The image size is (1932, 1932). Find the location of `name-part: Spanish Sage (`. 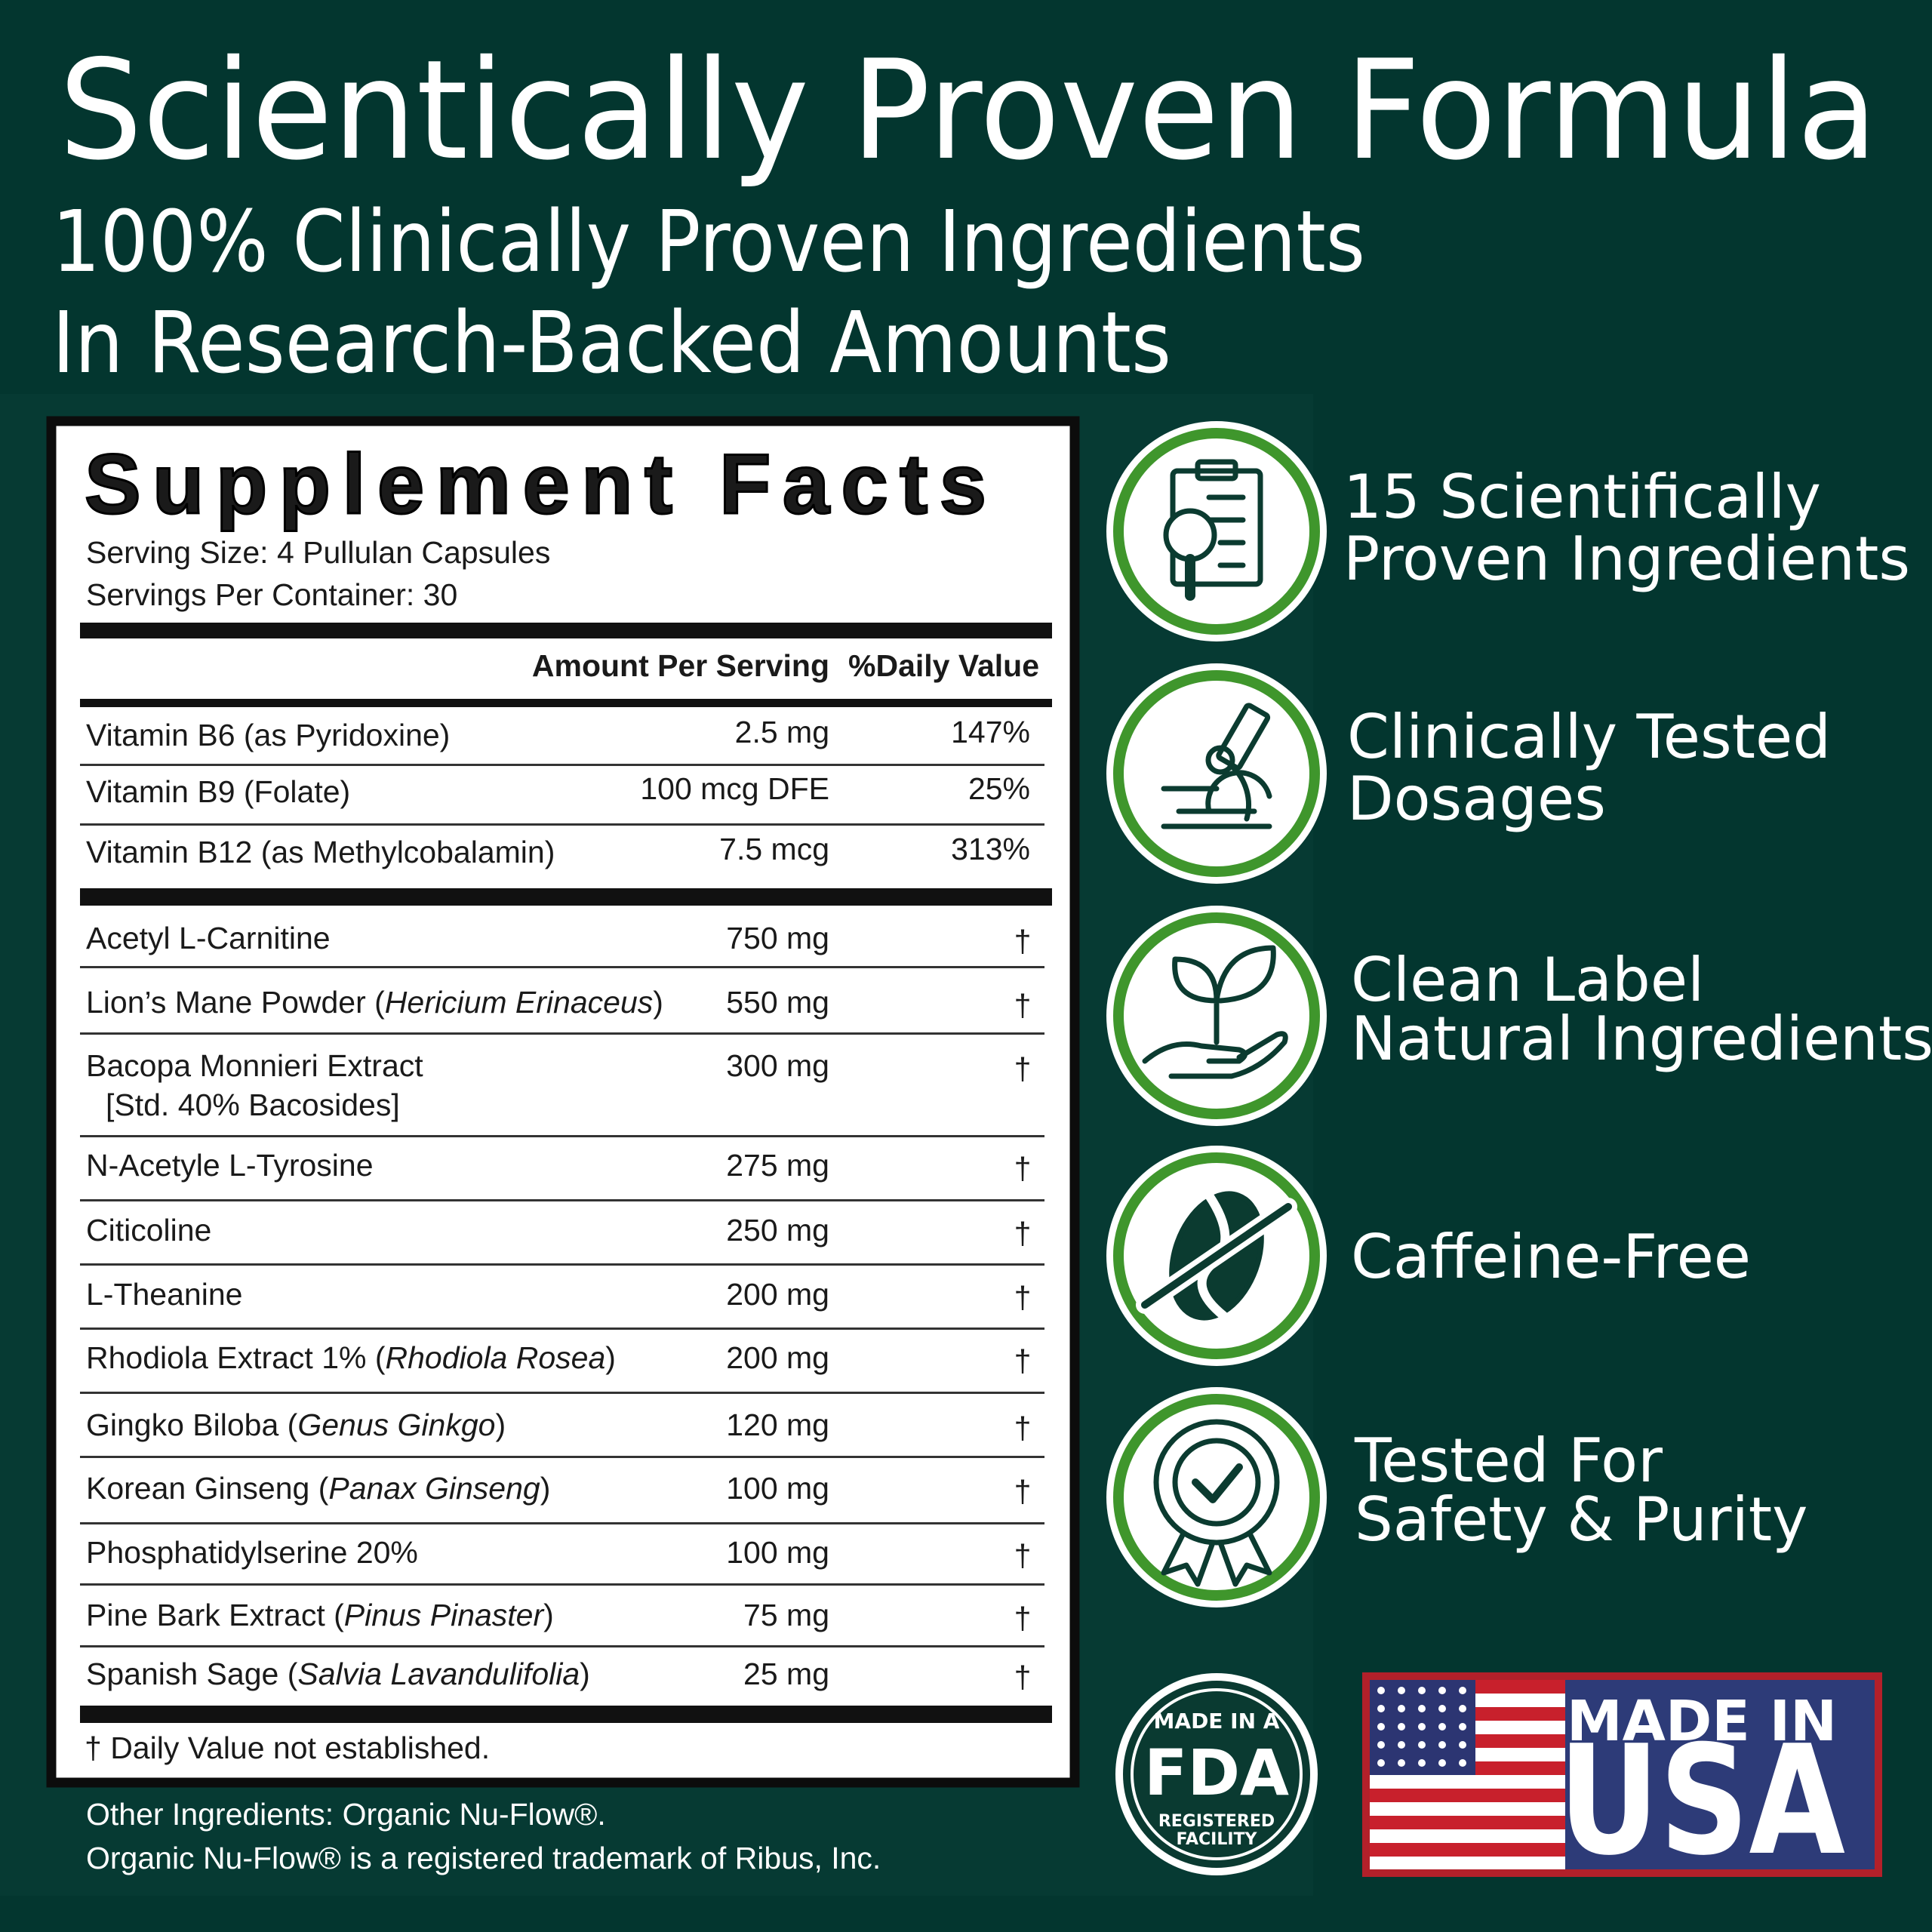

name-part: Spanish Sage ( is located at coordinates (192, 1674).